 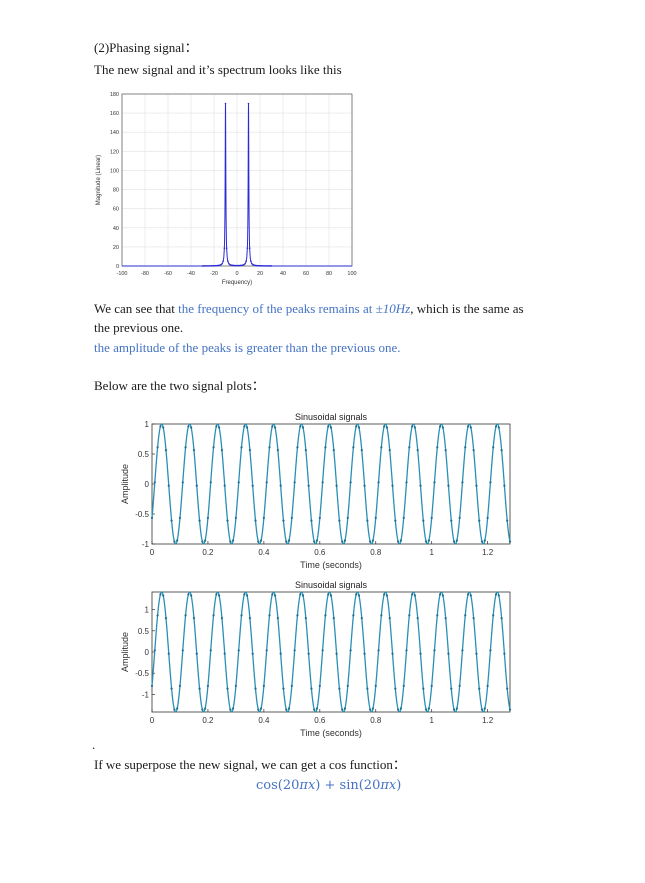 I want to click on spectrum-xtick-label: -60, so click(x=168, y=274).